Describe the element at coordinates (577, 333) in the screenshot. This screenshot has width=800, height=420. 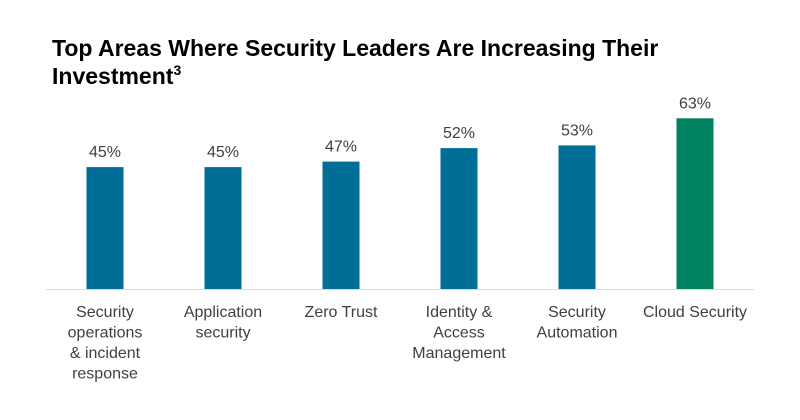
I see `category-label-line: Automation` at that location.